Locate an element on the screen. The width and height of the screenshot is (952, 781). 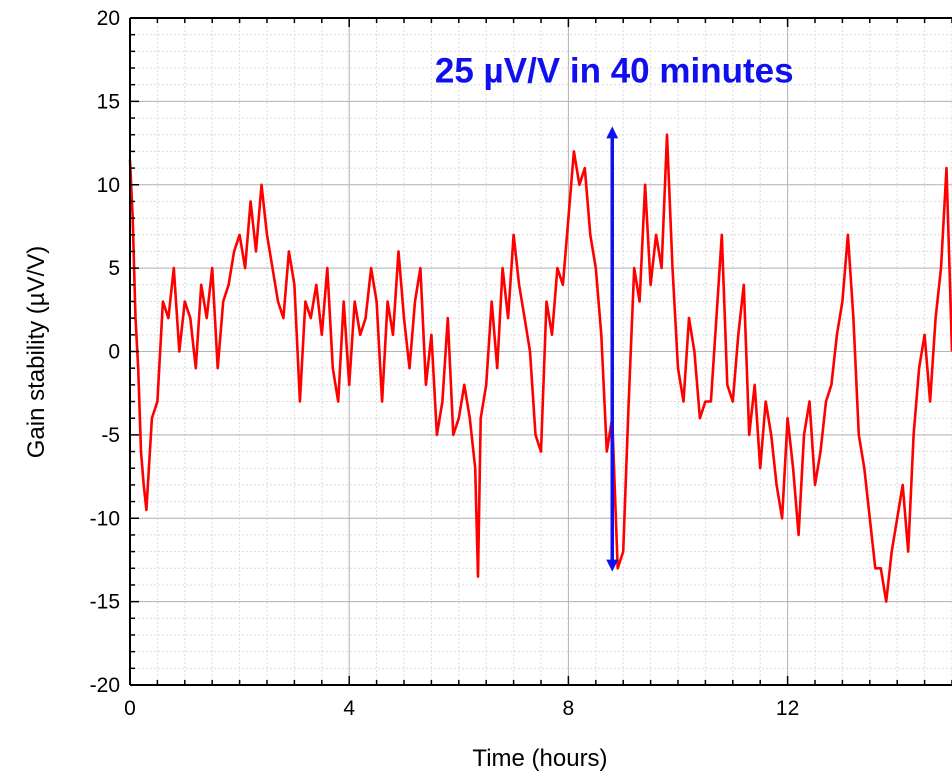
y-tick-label: 20 is located at coordinates (108, 18).